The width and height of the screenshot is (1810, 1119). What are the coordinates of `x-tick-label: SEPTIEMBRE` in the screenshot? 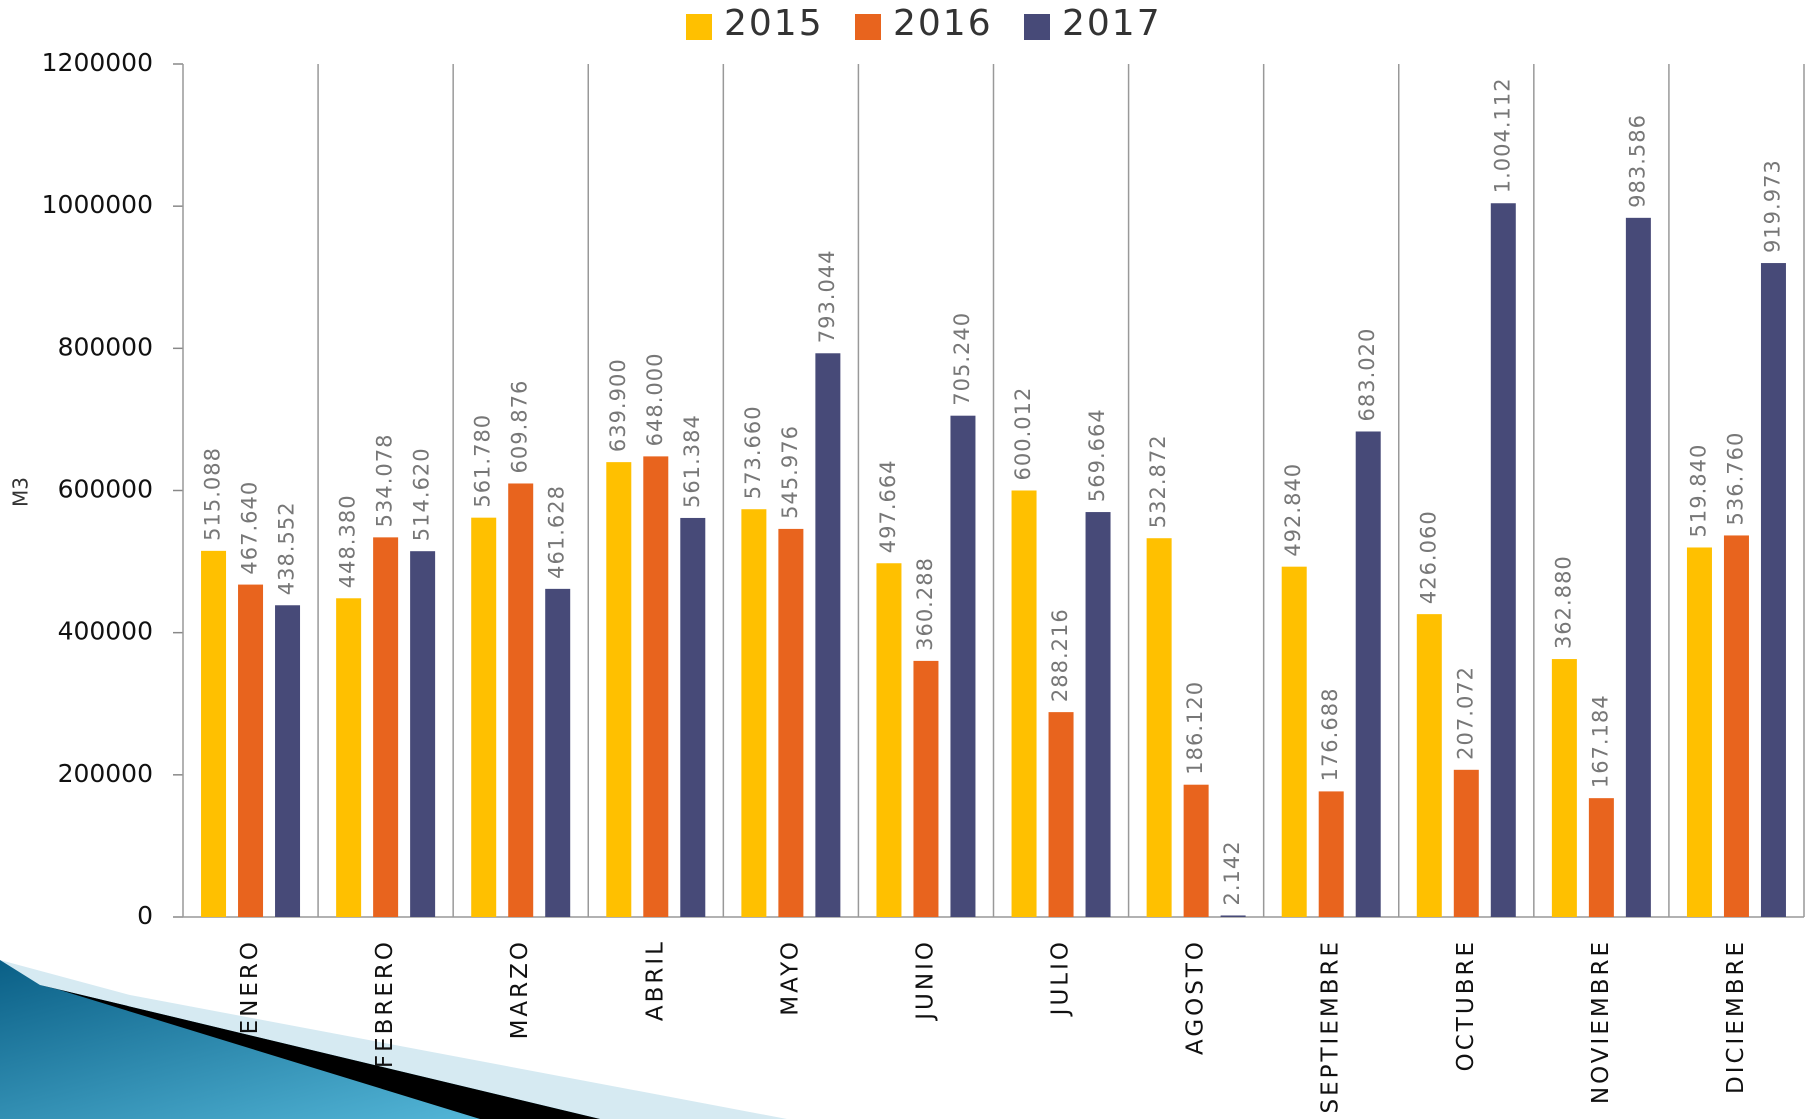 It's located at (1331, 1026).